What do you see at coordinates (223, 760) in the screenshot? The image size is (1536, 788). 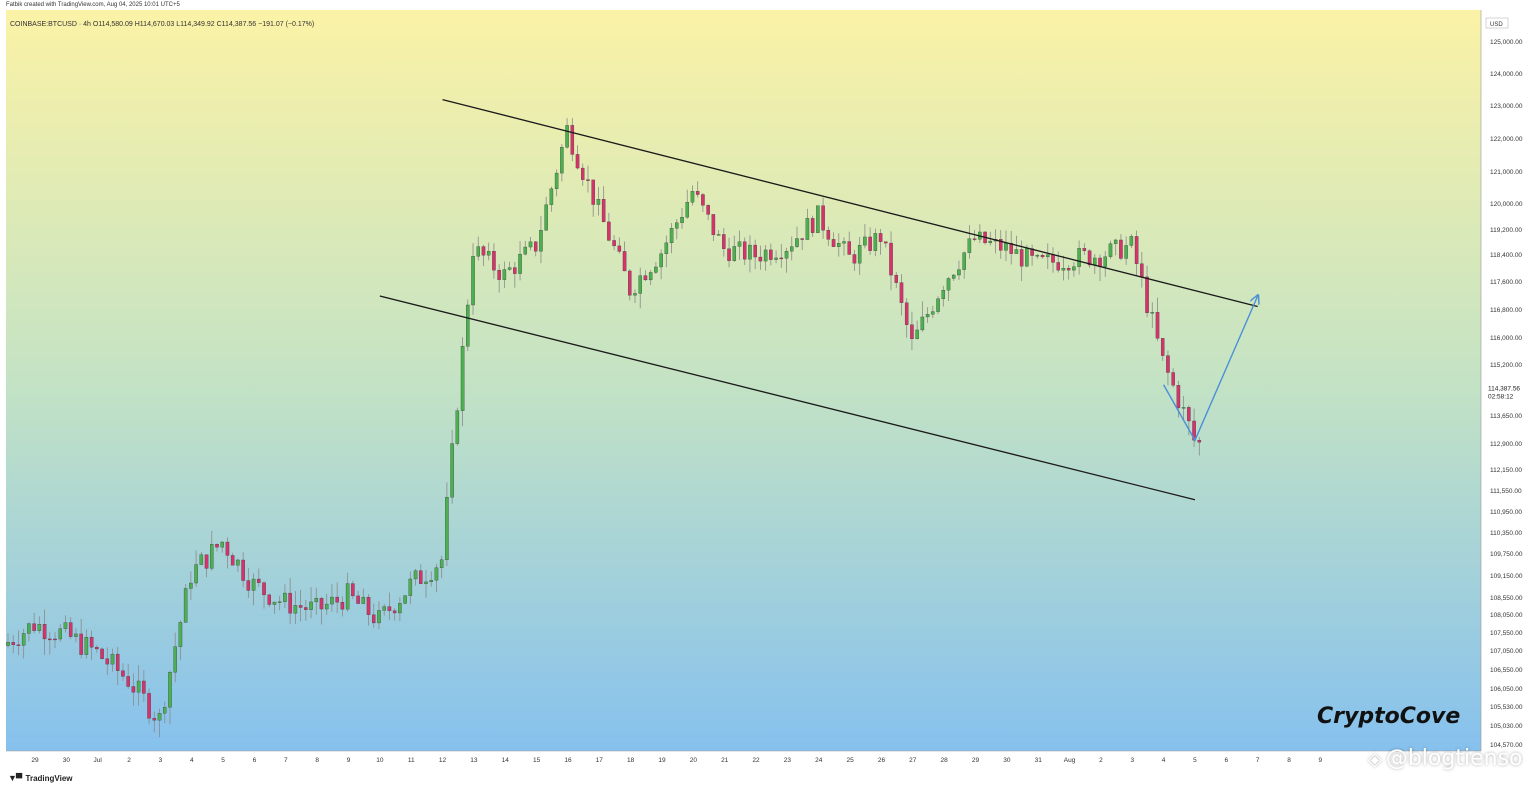 I see `x-tick-label: 5` at bounding box center [223, 760].